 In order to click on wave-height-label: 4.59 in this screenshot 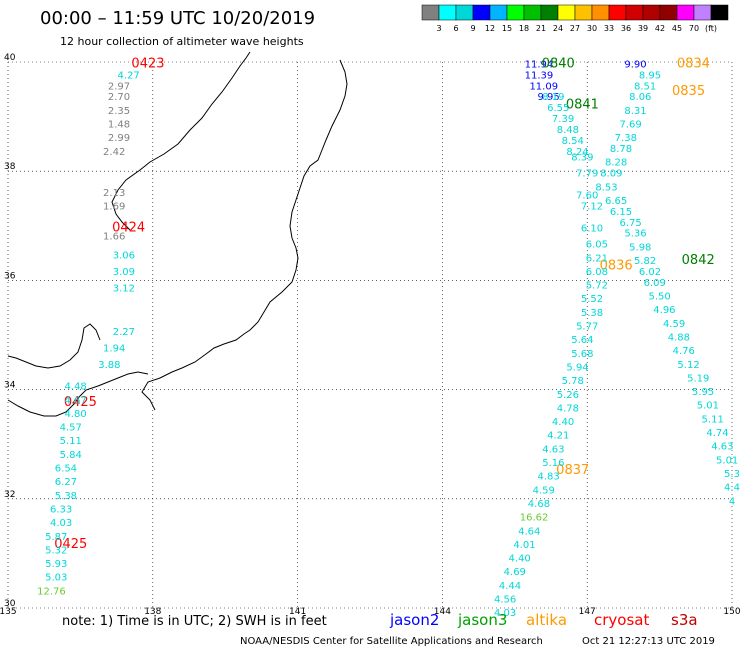, I will do `click(544, 490)`.